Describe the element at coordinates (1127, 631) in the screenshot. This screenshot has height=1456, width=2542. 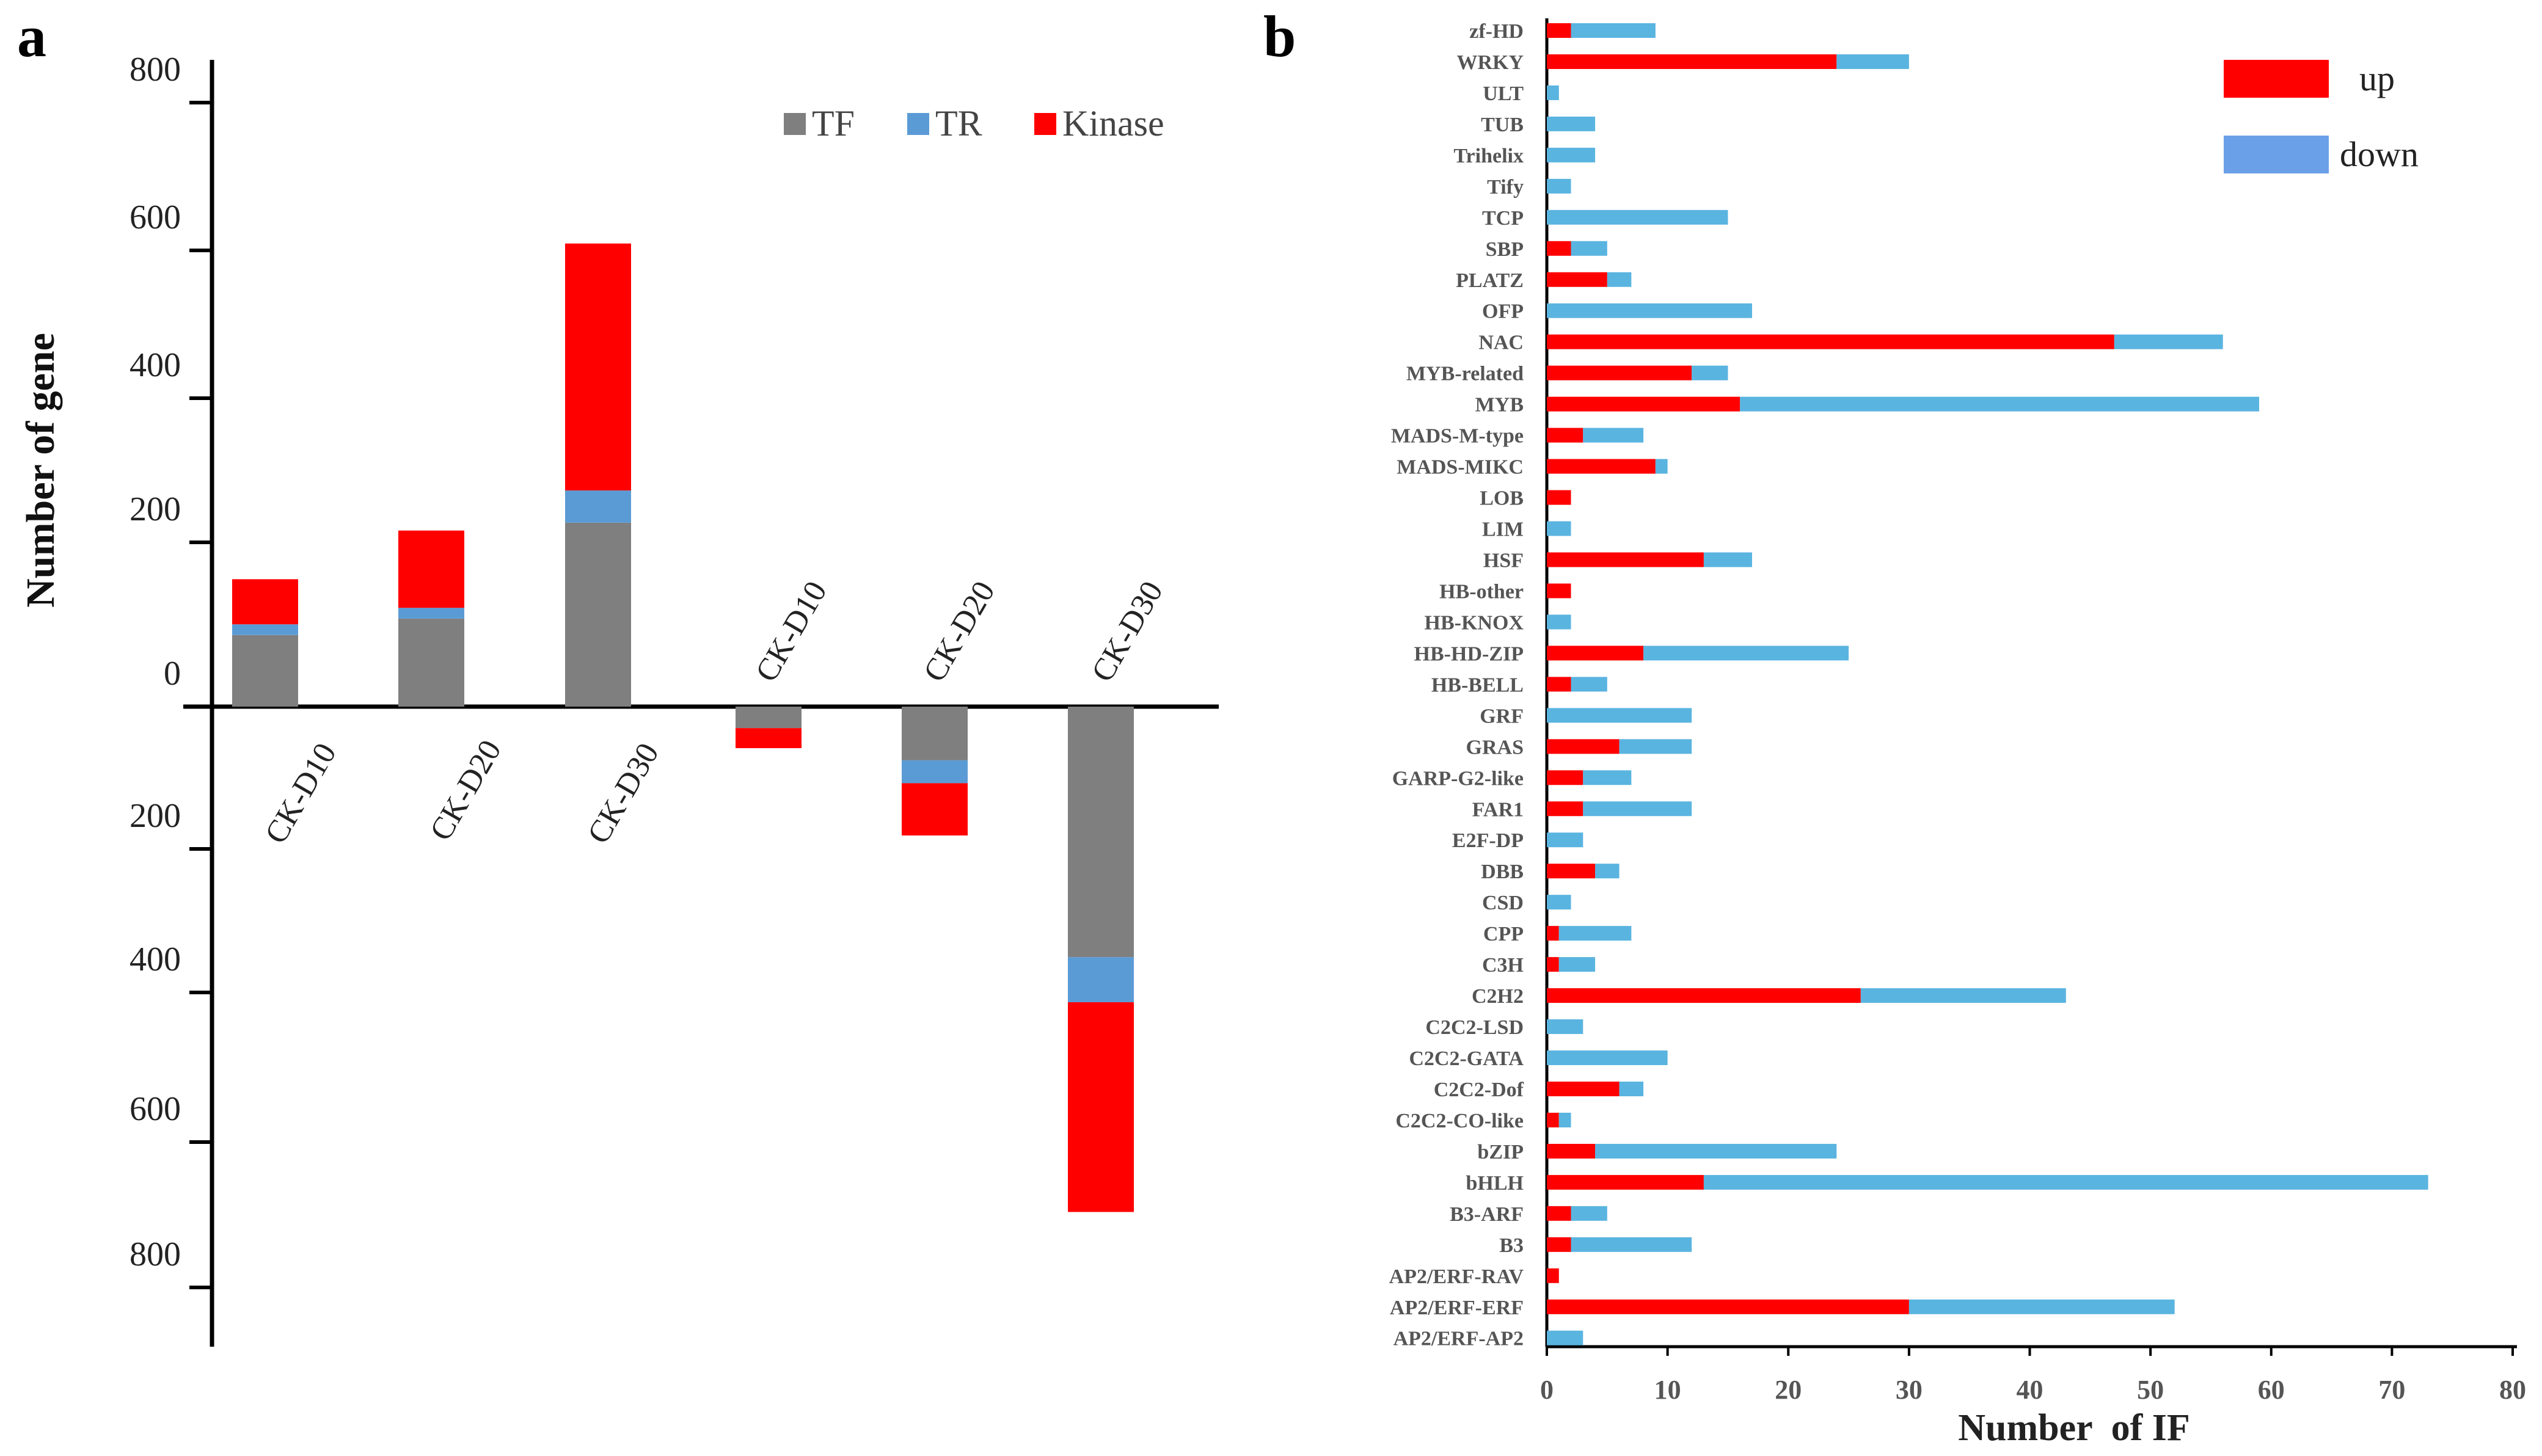
I see `down-category-label: CK-D30` at that location.